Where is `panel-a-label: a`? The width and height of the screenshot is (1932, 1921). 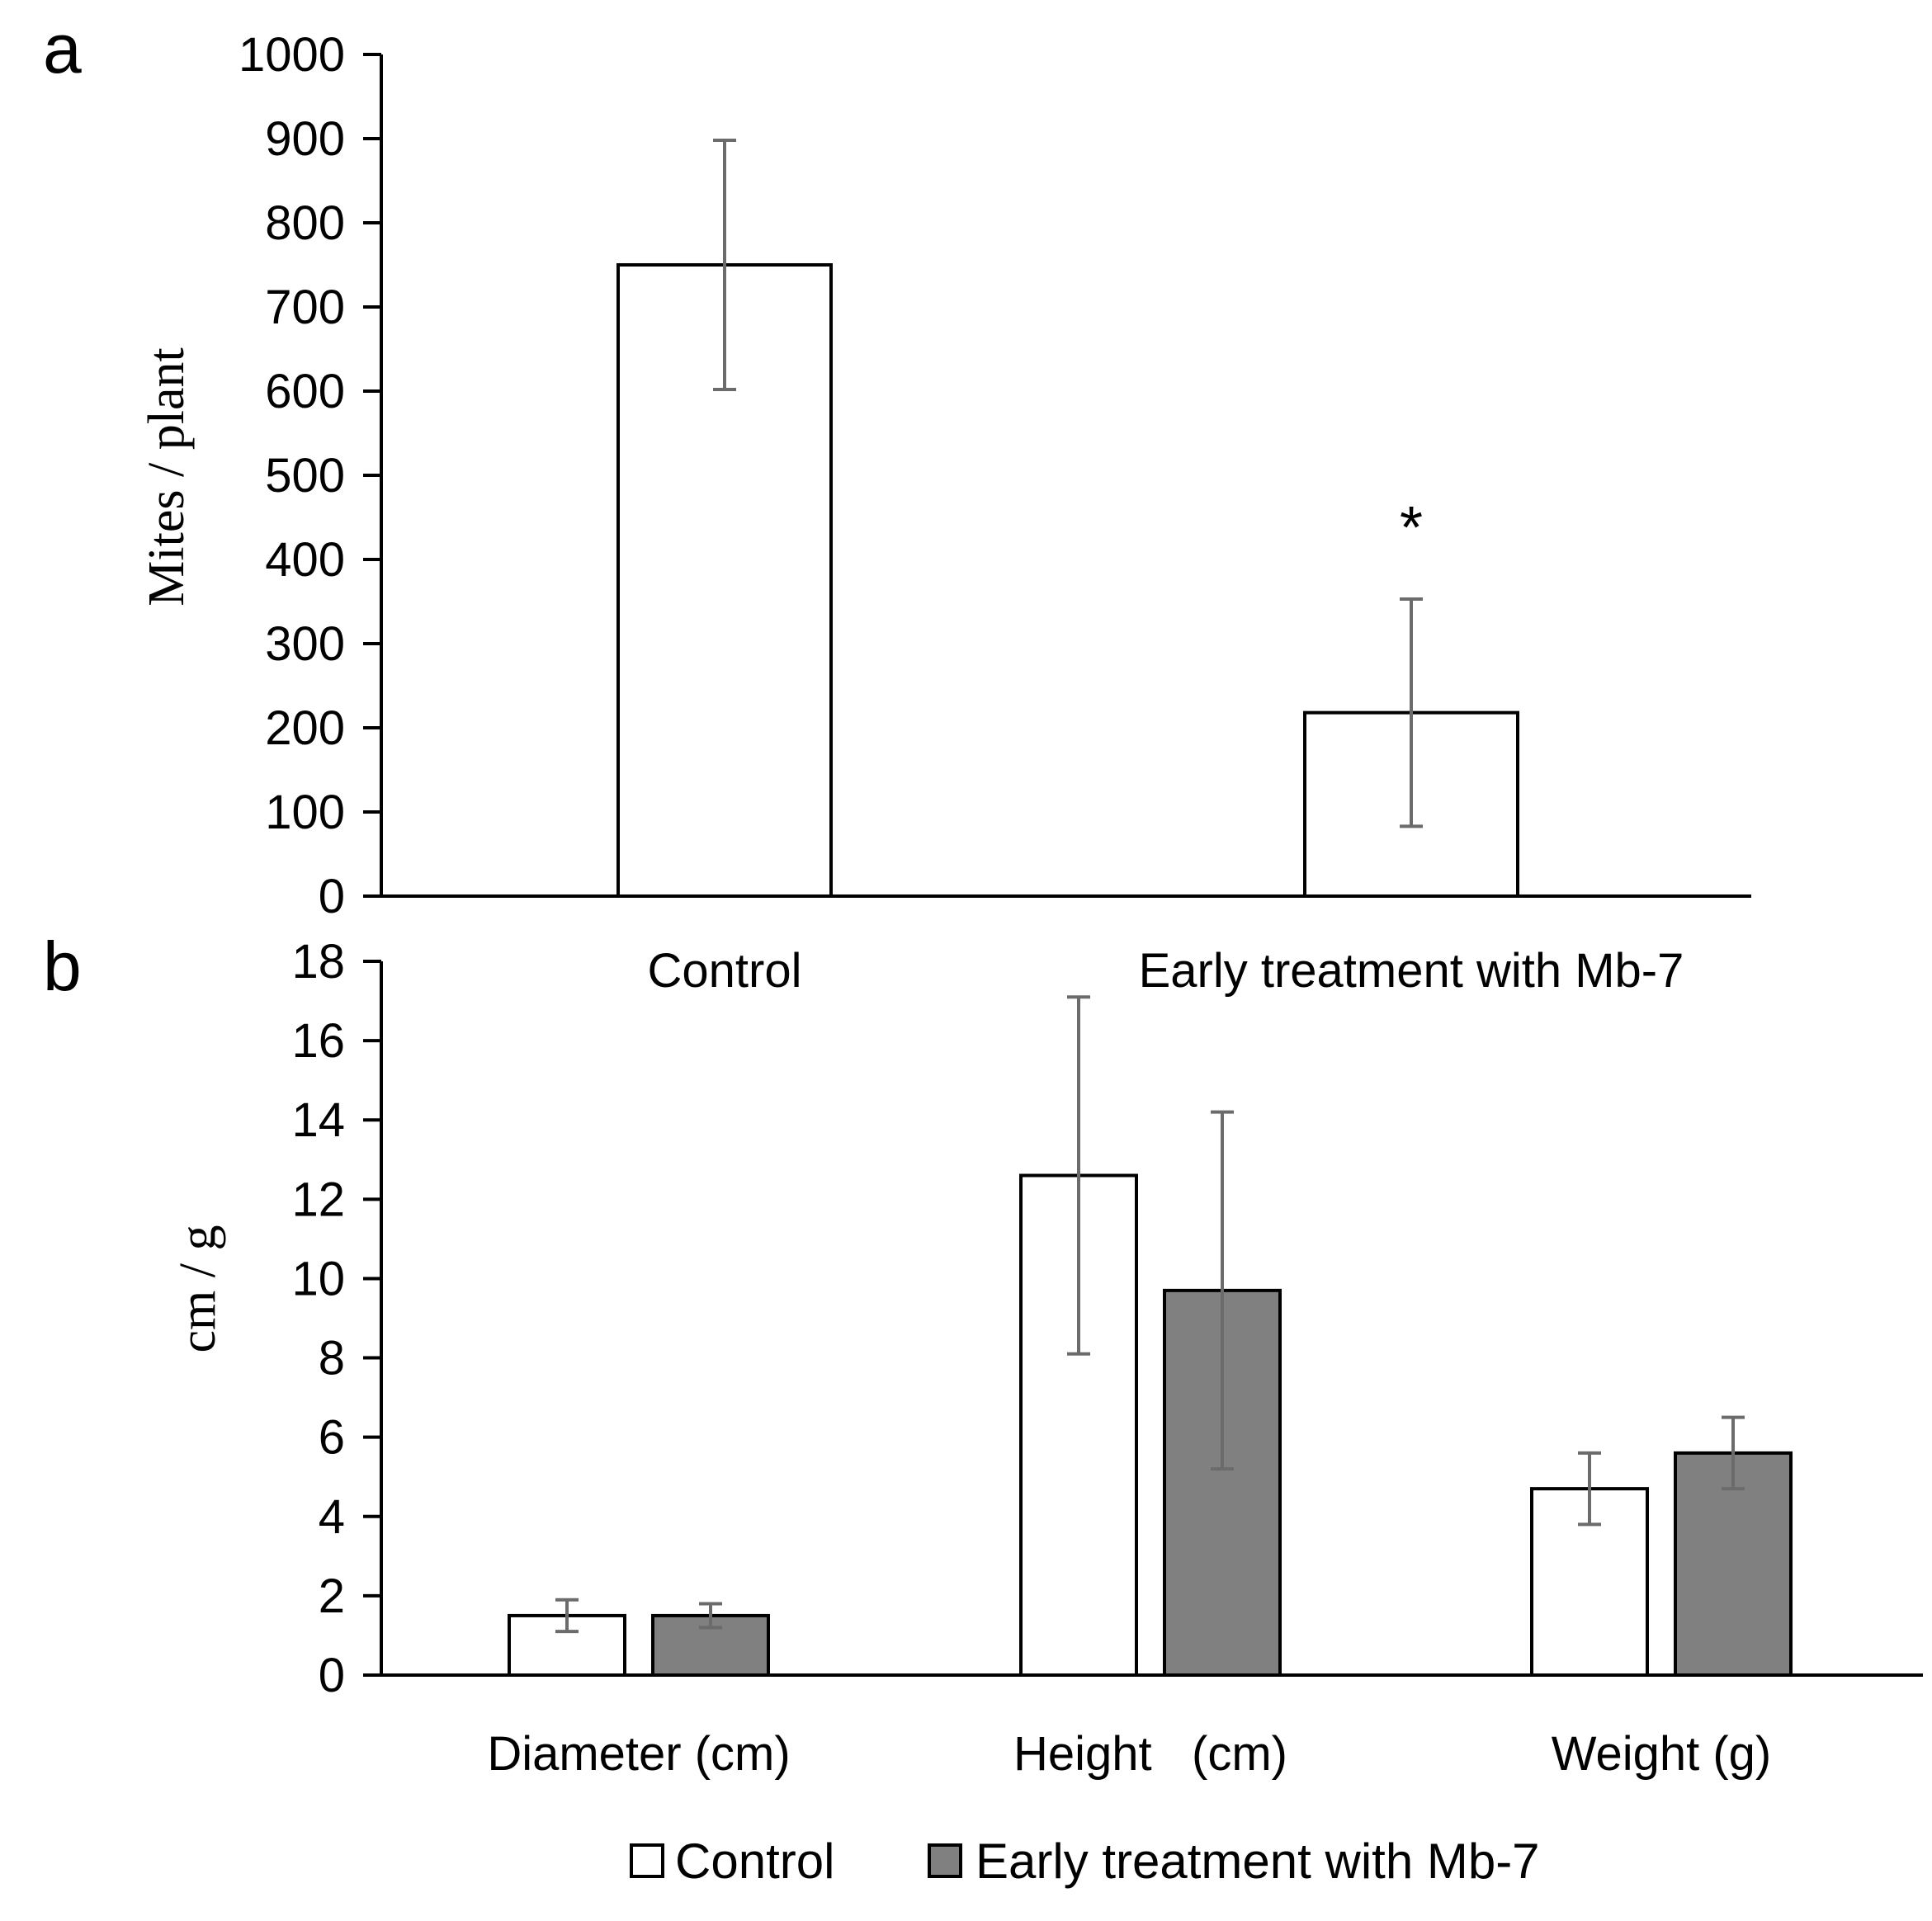 panel-a-label: a is located at coordinates (63, 48).